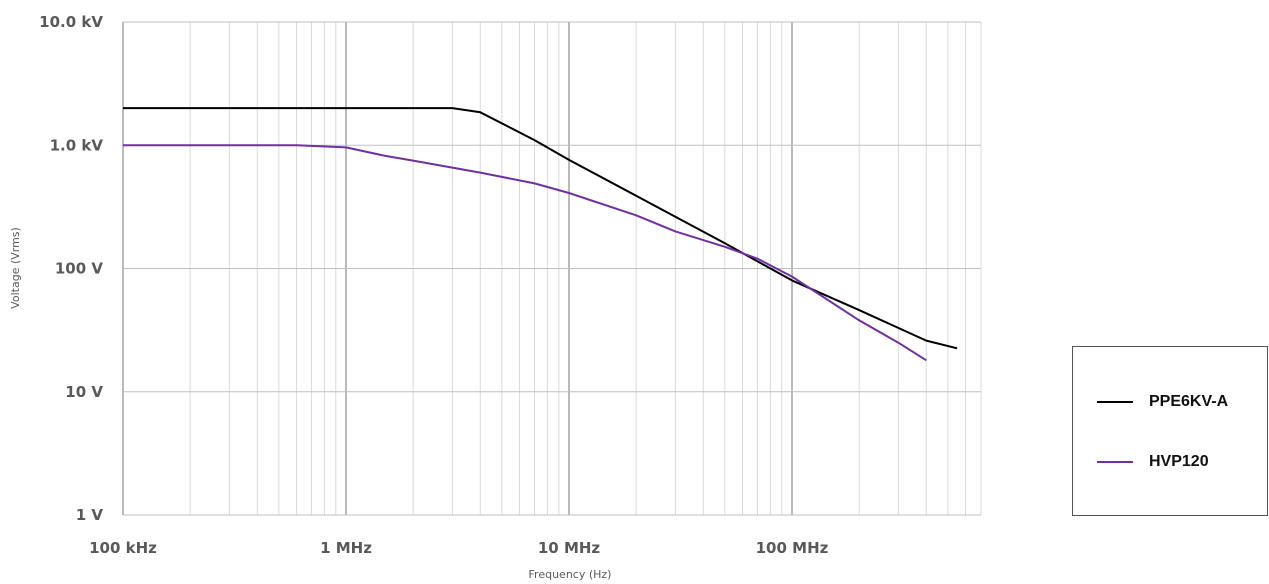  I want to click on y-tick-label: 10.0 kV, so click(71, 22).